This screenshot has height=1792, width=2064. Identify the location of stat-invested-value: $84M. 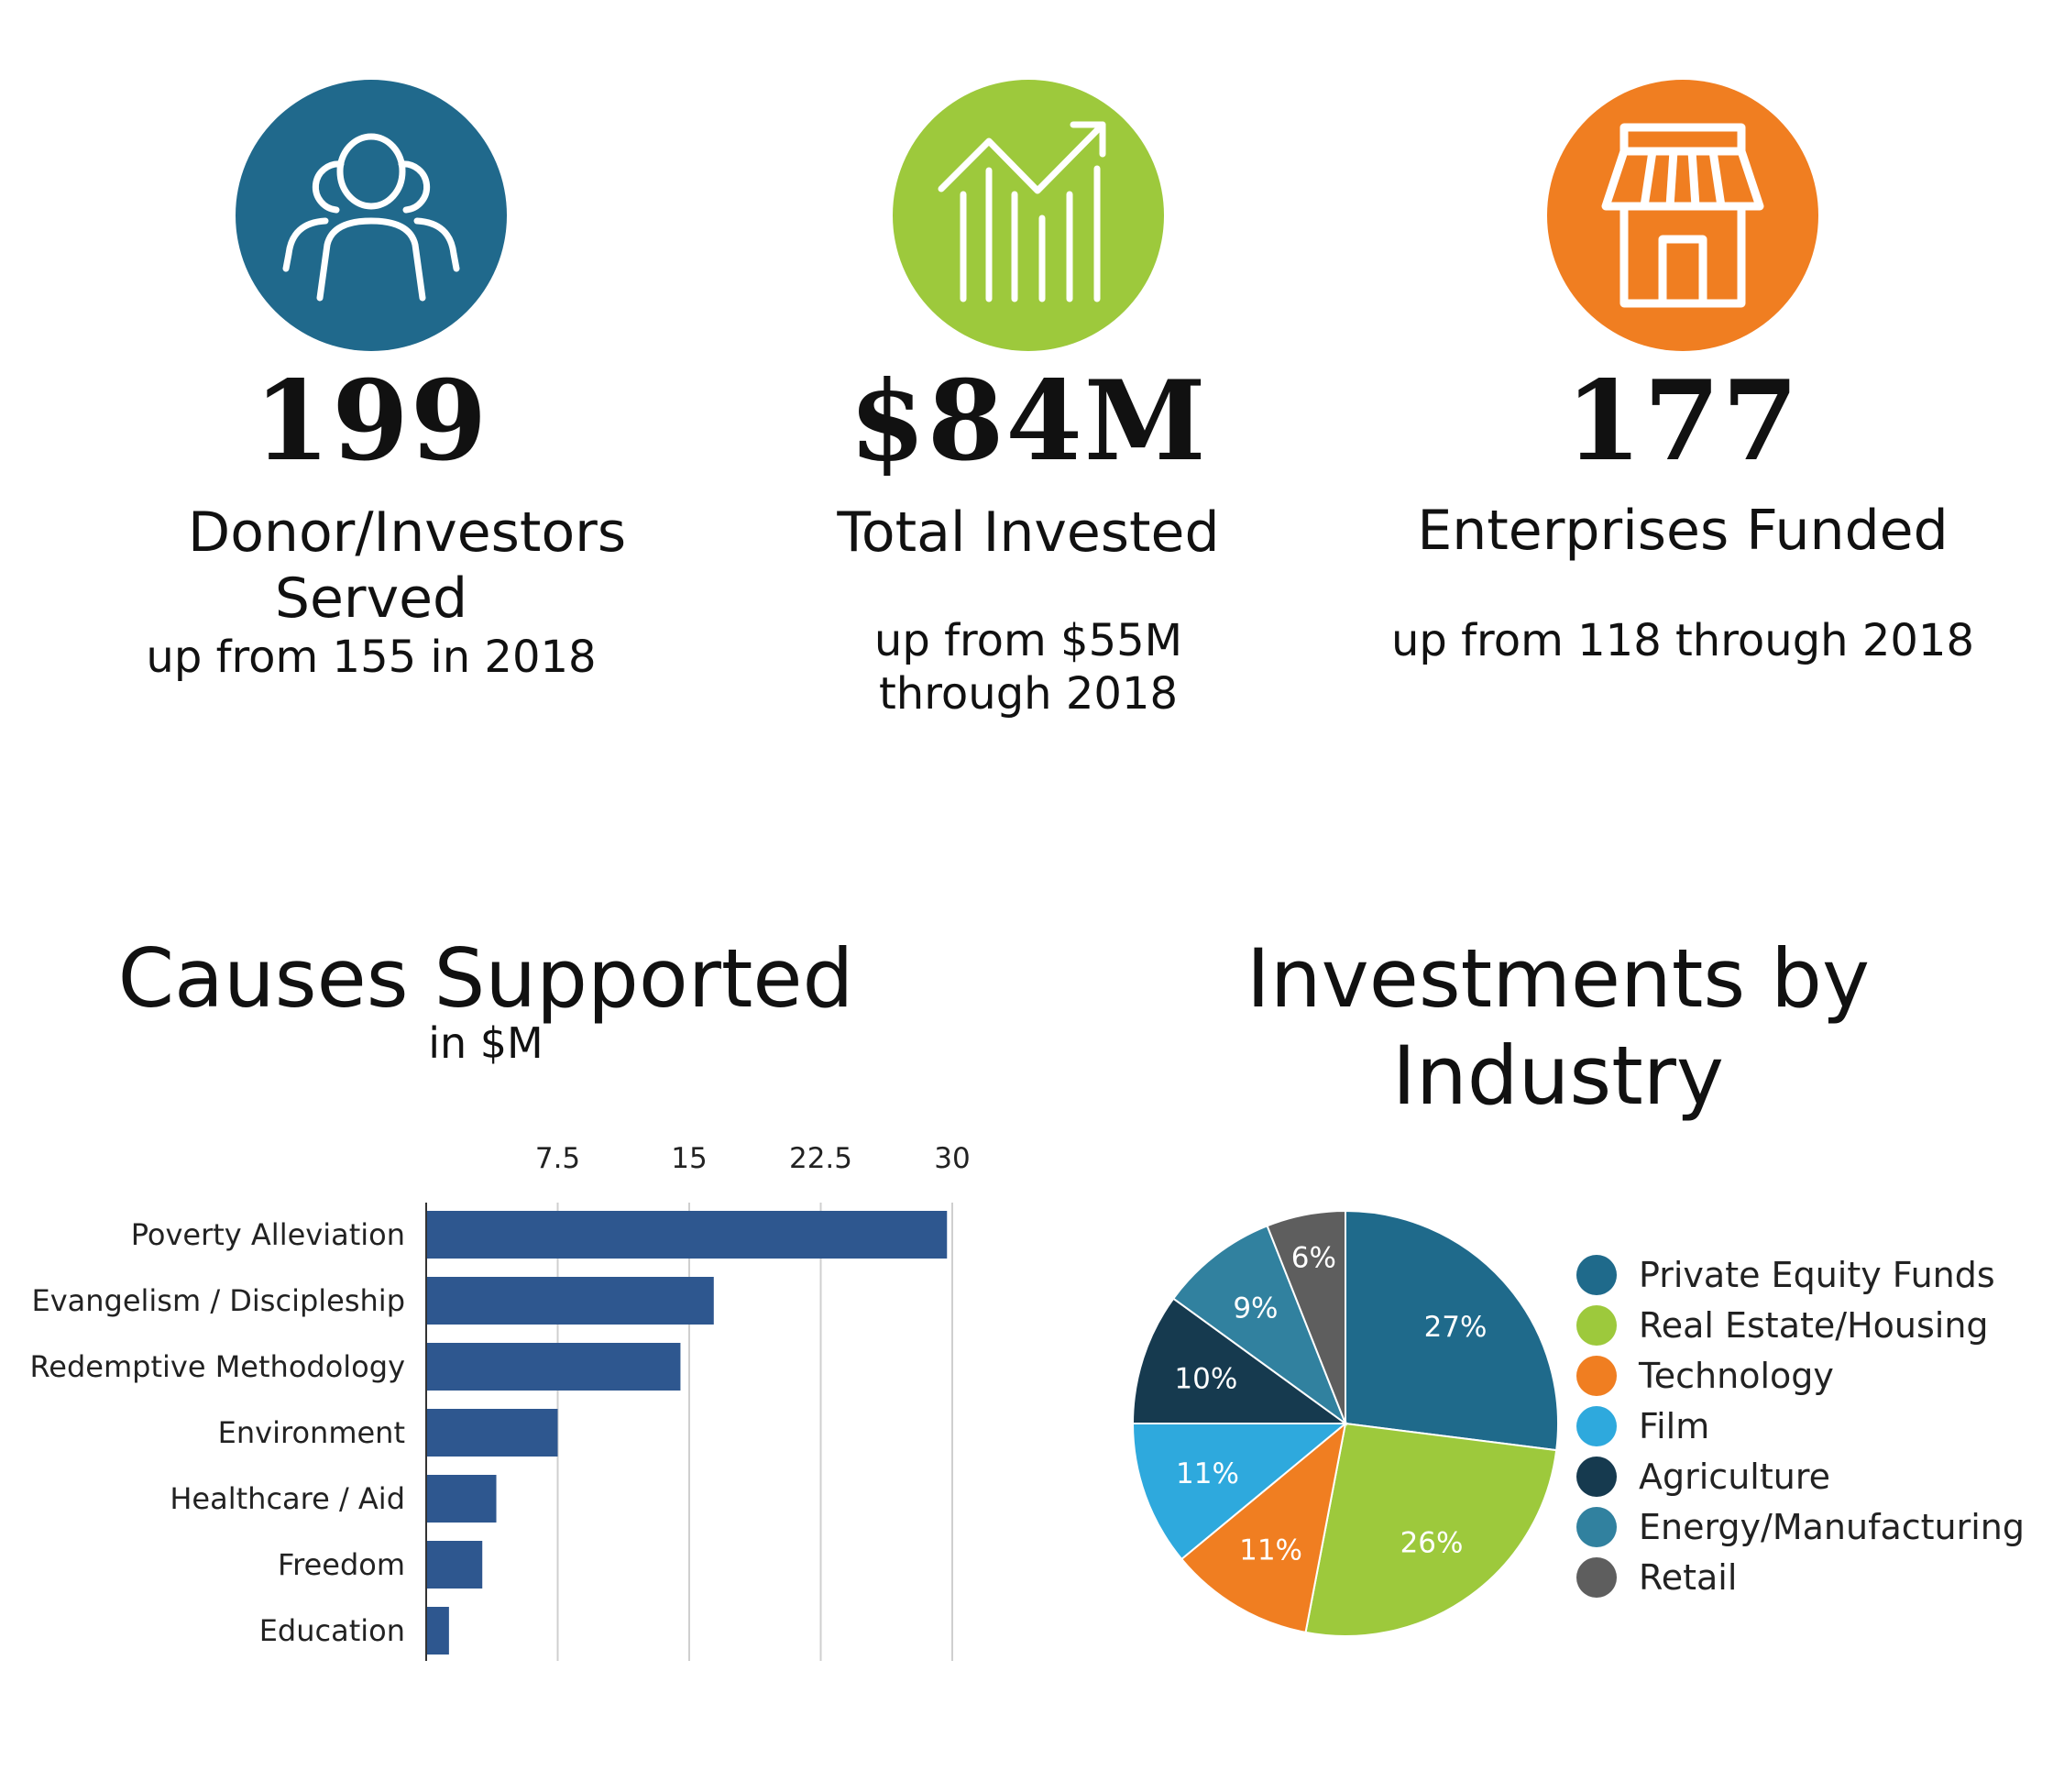
(1028, 421).